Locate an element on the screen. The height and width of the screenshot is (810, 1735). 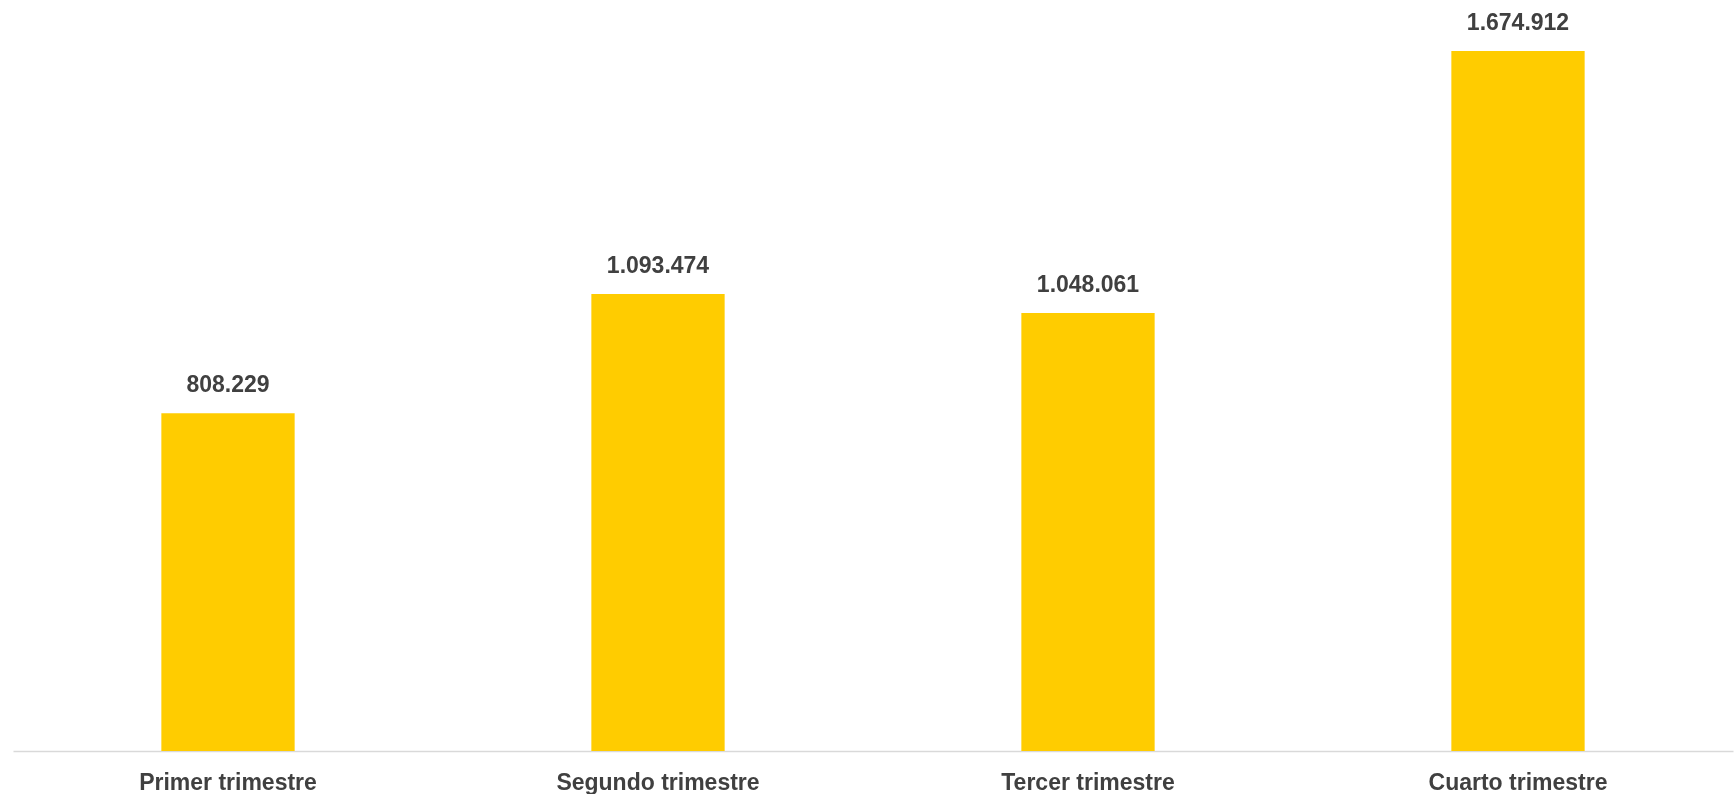
data-label: 1.674.912 is located at coordinates (1518, 22).